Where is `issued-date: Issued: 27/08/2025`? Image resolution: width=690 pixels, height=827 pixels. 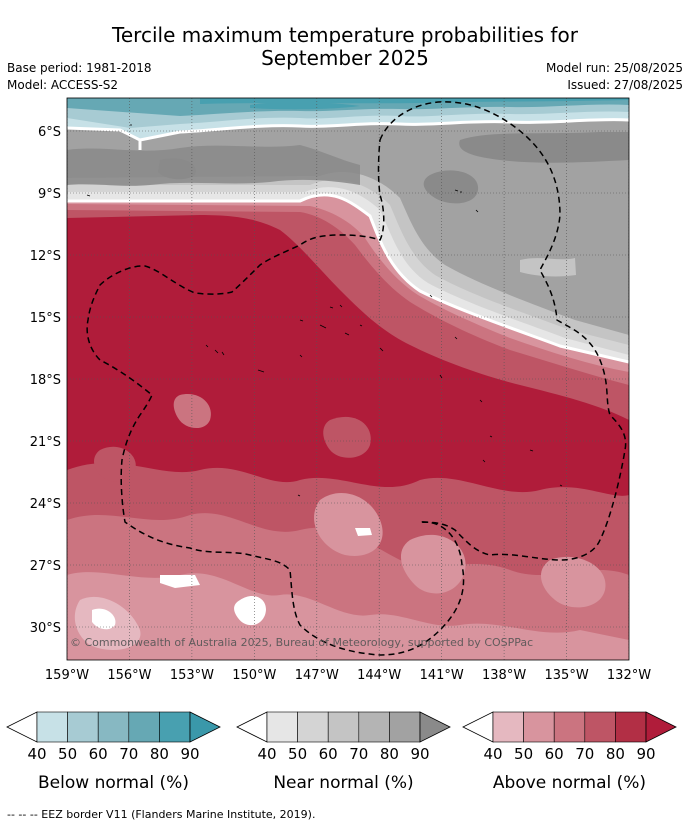
issued-date: Issued: 27/08/2025 is located at coordinates (625, 85).